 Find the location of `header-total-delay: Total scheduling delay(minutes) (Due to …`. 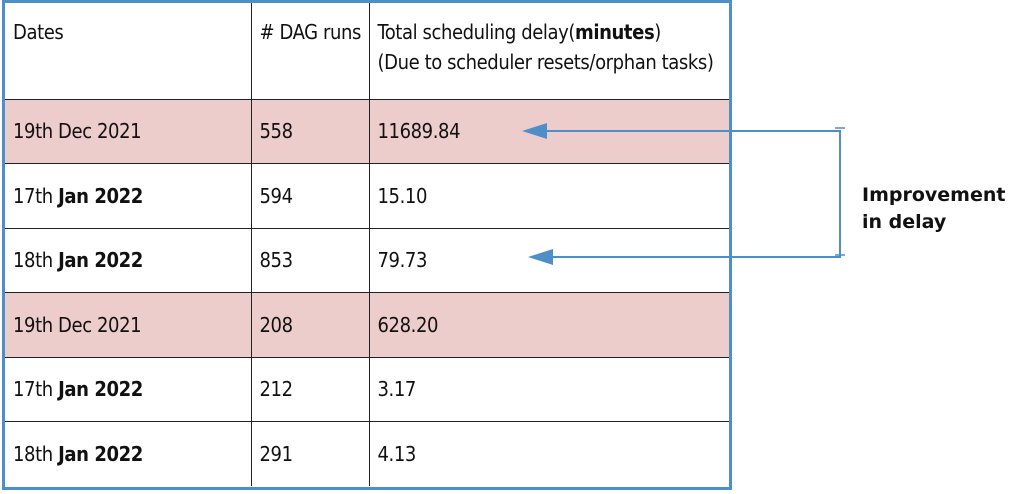

header-total-delay: Total scheduling delay(minutes) (Due to … is located at coordinates (549, 51).